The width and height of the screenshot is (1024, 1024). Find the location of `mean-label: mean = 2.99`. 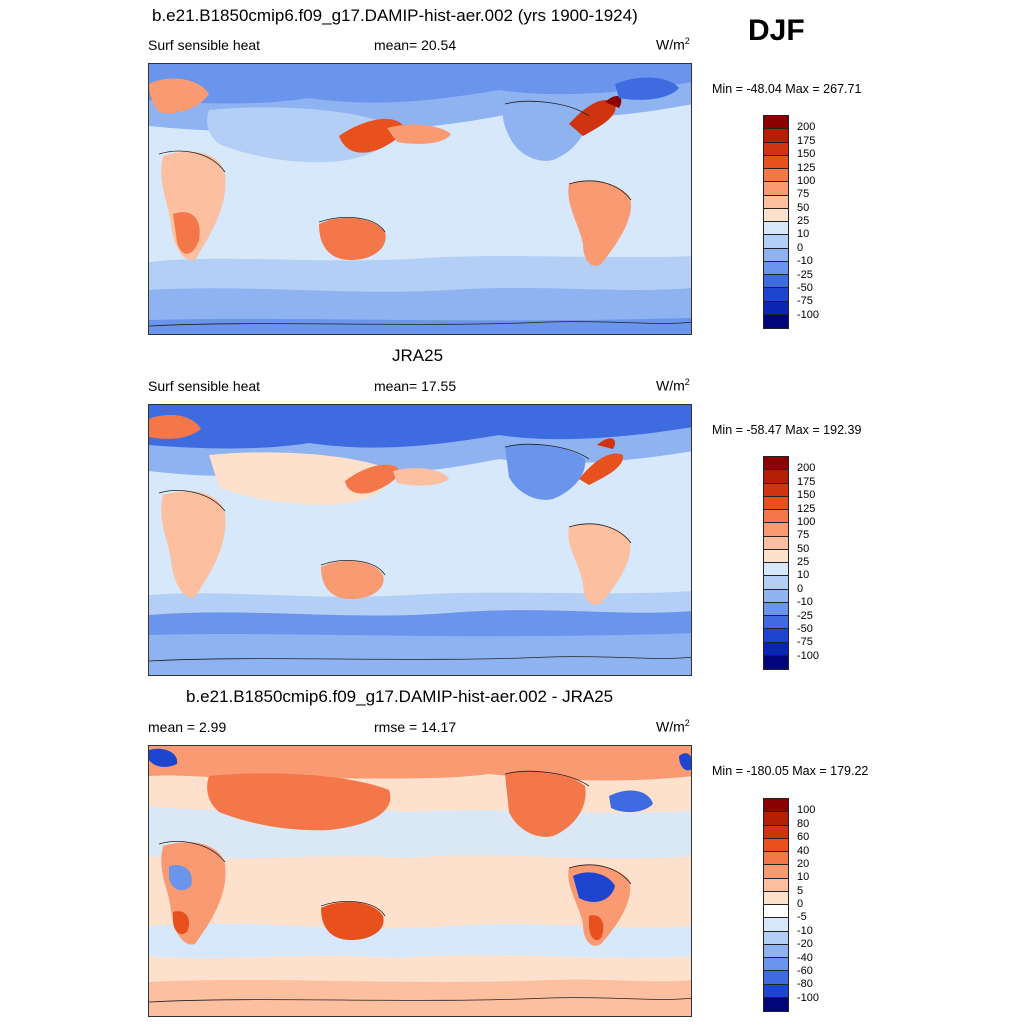

mean-label: mean = 2.99 is located at coordinates (187, 727).